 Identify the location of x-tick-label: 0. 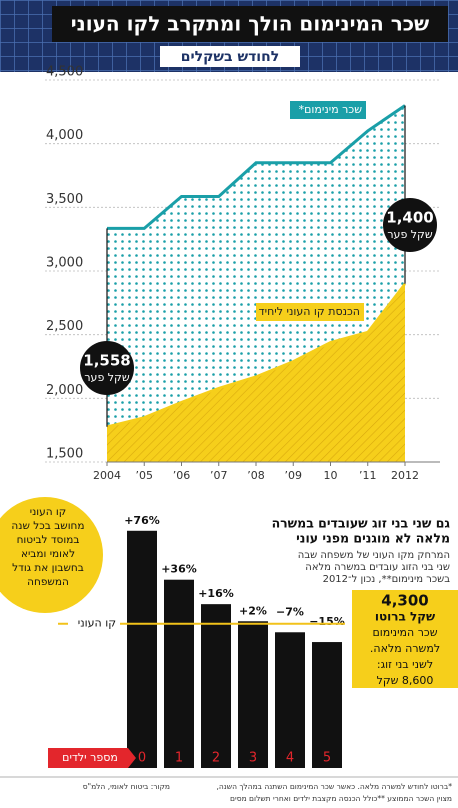
(142, 758).